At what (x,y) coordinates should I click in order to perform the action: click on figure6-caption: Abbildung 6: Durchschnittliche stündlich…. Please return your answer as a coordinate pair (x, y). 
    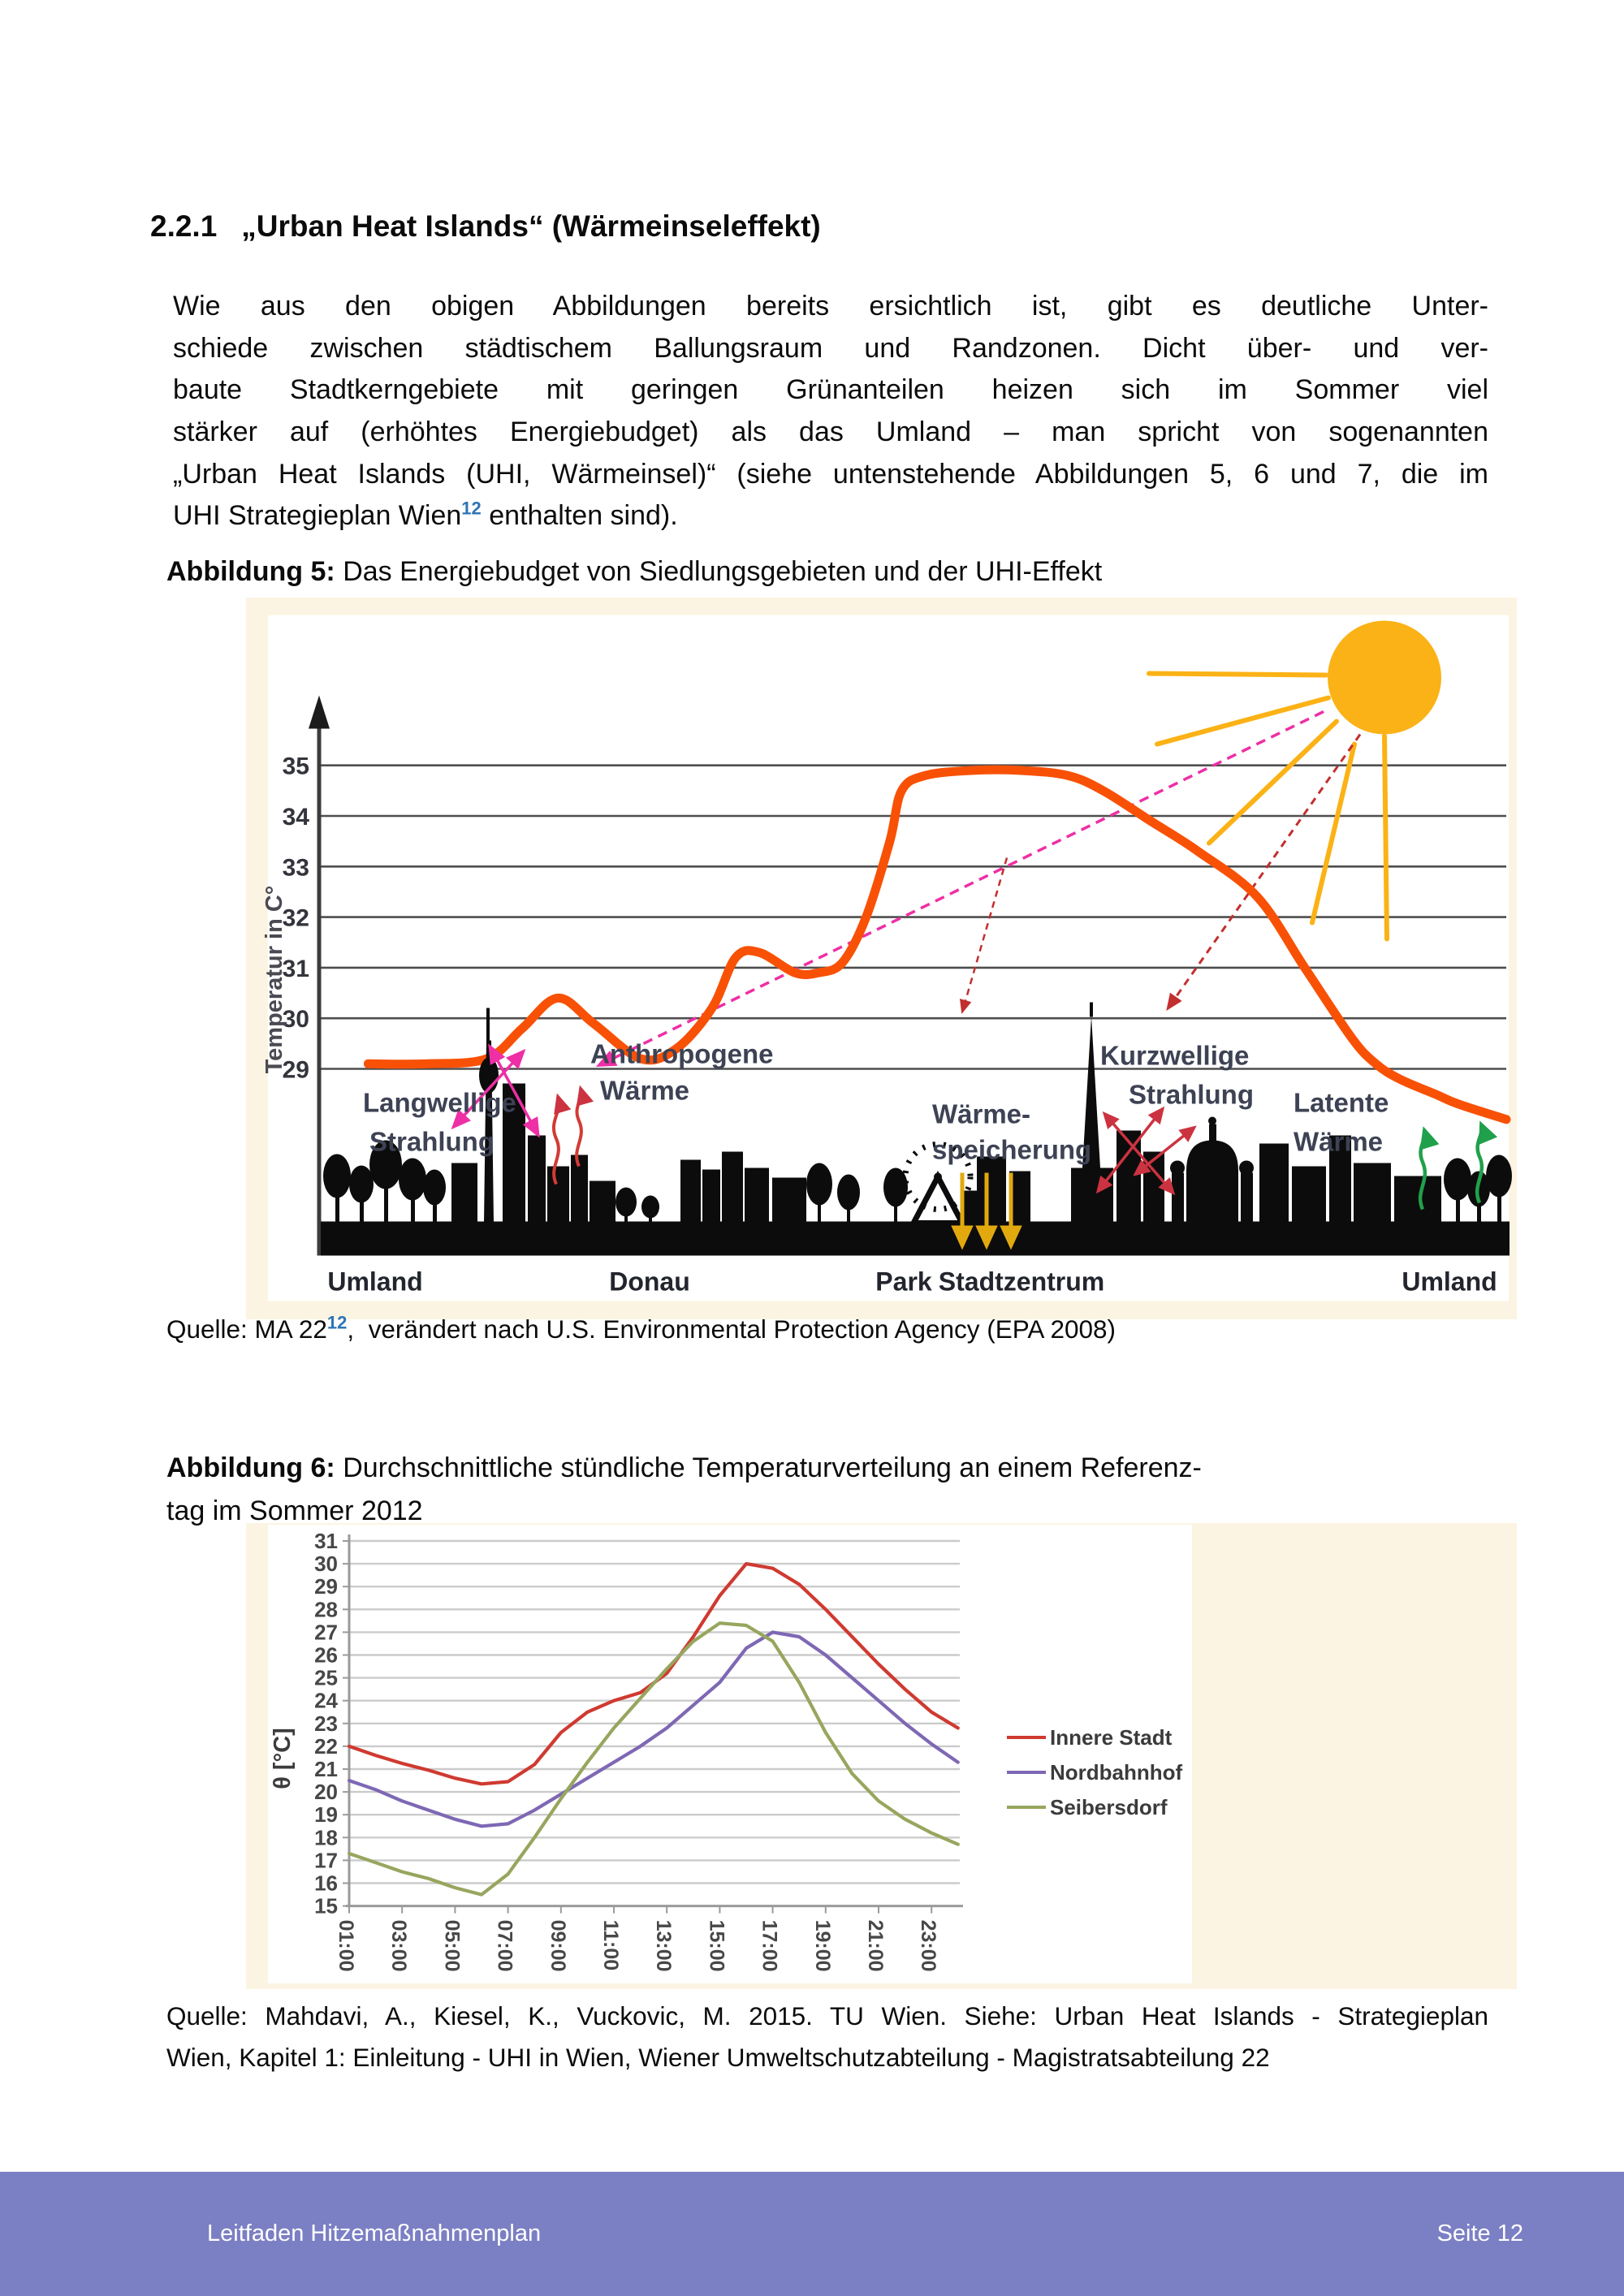
    Looking at the image, I should click on (832, 1490).